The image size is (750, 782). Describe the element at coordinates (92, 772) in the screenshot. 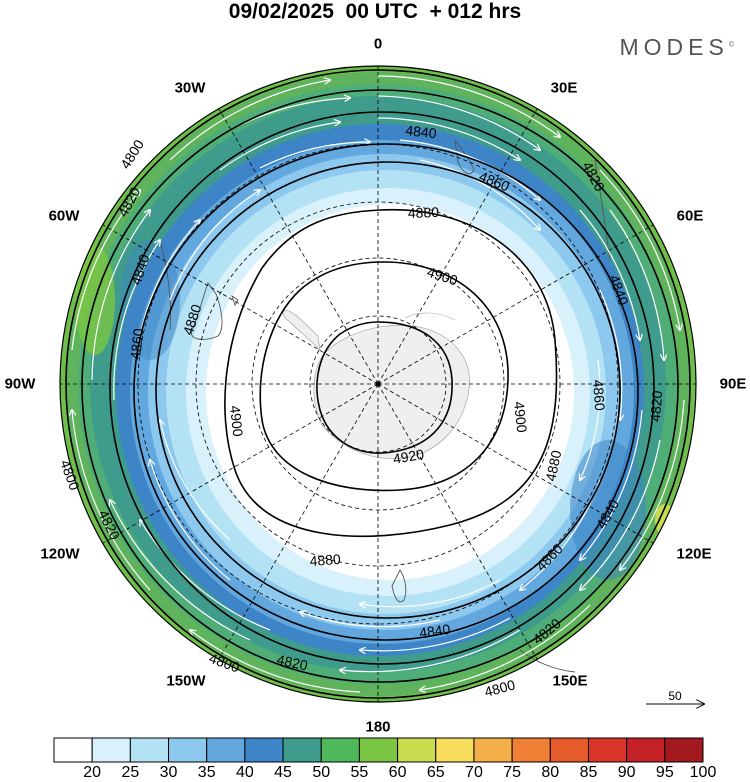

I see `colorbar-tick-label: 20` at that location.